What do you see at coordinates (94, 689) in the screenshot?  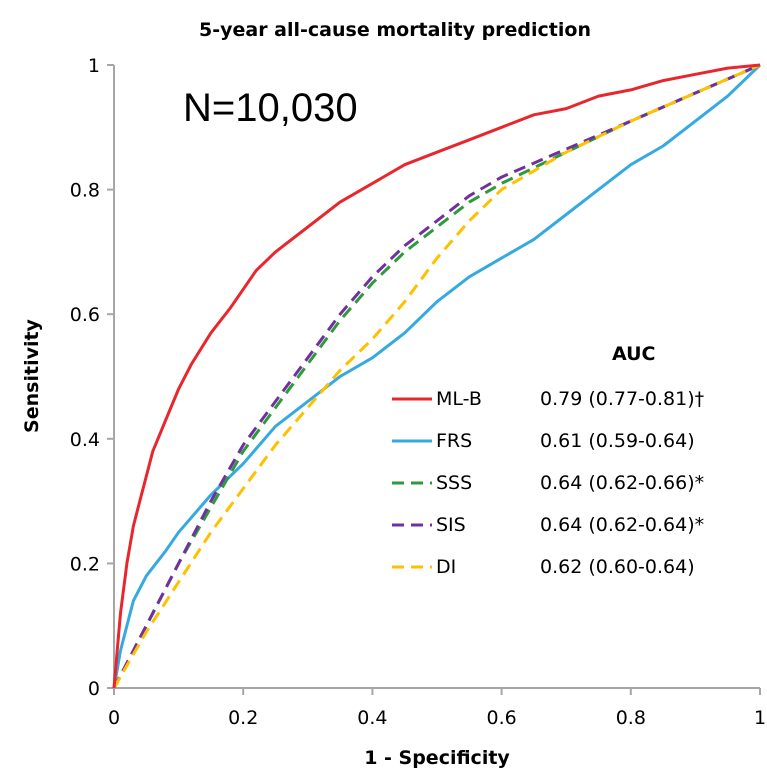 I see `y-tick-label: 0` at bounding box center [94, 689].